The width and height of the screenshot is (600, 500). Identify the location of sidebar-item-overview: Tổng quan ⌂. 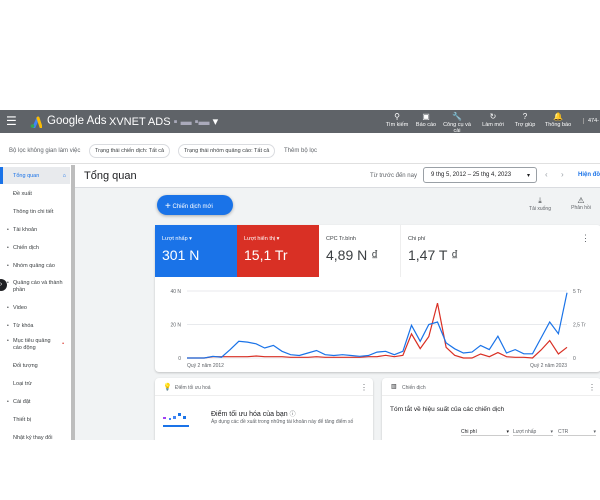
(35, 175).